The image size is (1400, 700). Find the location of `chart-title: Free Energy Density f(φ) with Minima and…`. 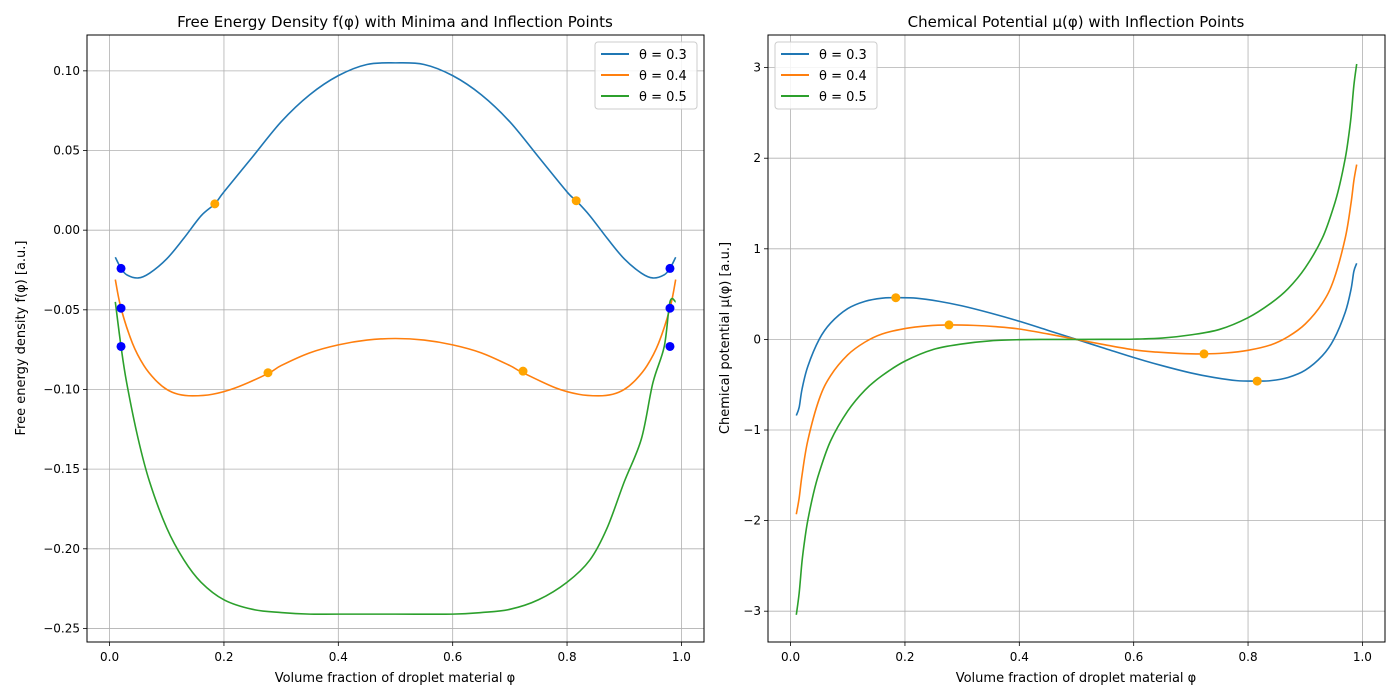

chart-title: Free Energy Density f(φ) with Minima and… is located at coordinates (395, 22).